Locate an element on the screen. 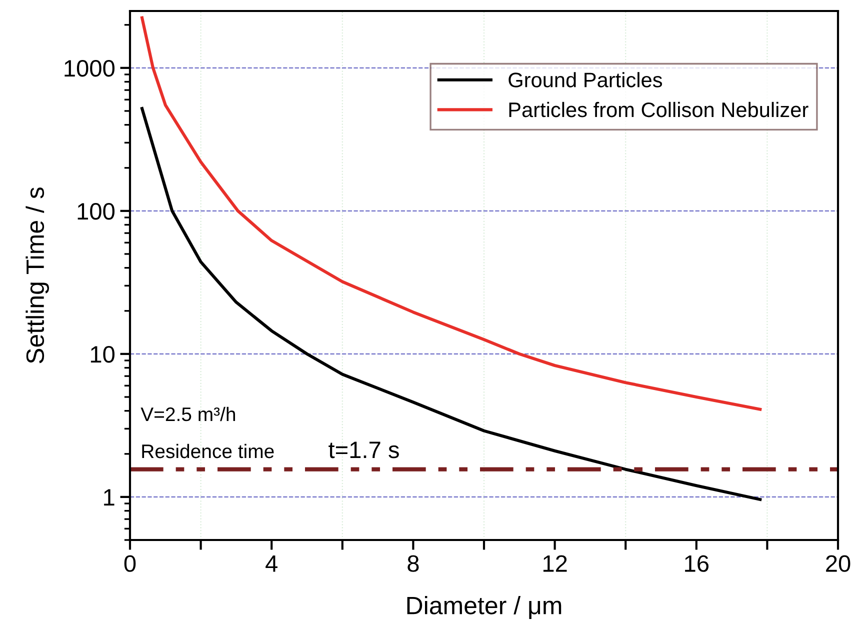 Image resolution: width=860 pixels, height=639 pixels. x-axis-title: Diameter / μm is located at coordinates (484, 607).